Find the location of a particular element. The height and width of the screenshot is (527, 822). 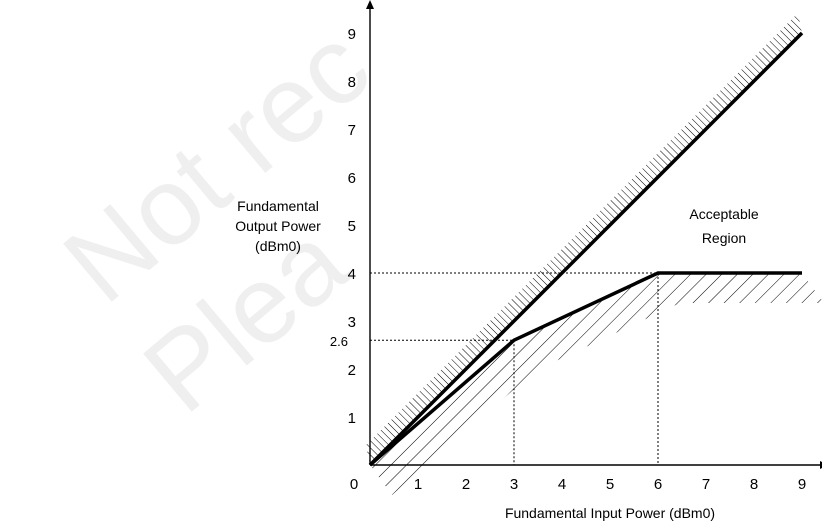

y-tick-label: 8 is located at coordinates (352, 82).